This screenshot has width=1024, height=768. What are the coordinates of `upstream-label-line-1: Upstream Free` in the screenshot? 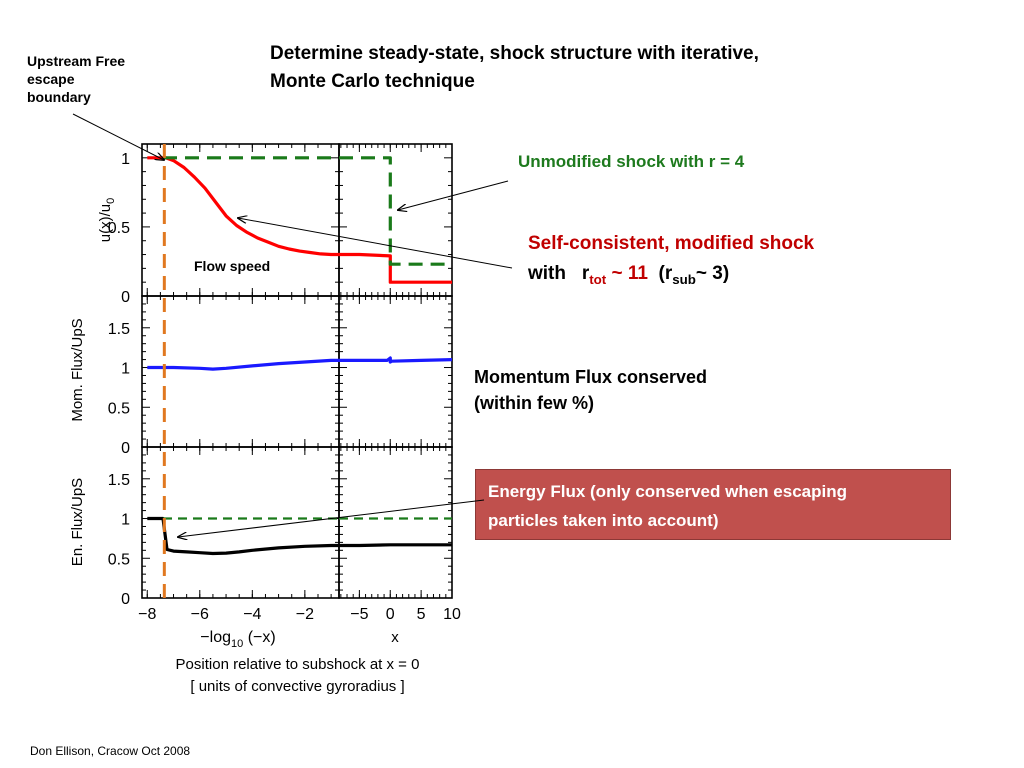 It's located at (76, 61).